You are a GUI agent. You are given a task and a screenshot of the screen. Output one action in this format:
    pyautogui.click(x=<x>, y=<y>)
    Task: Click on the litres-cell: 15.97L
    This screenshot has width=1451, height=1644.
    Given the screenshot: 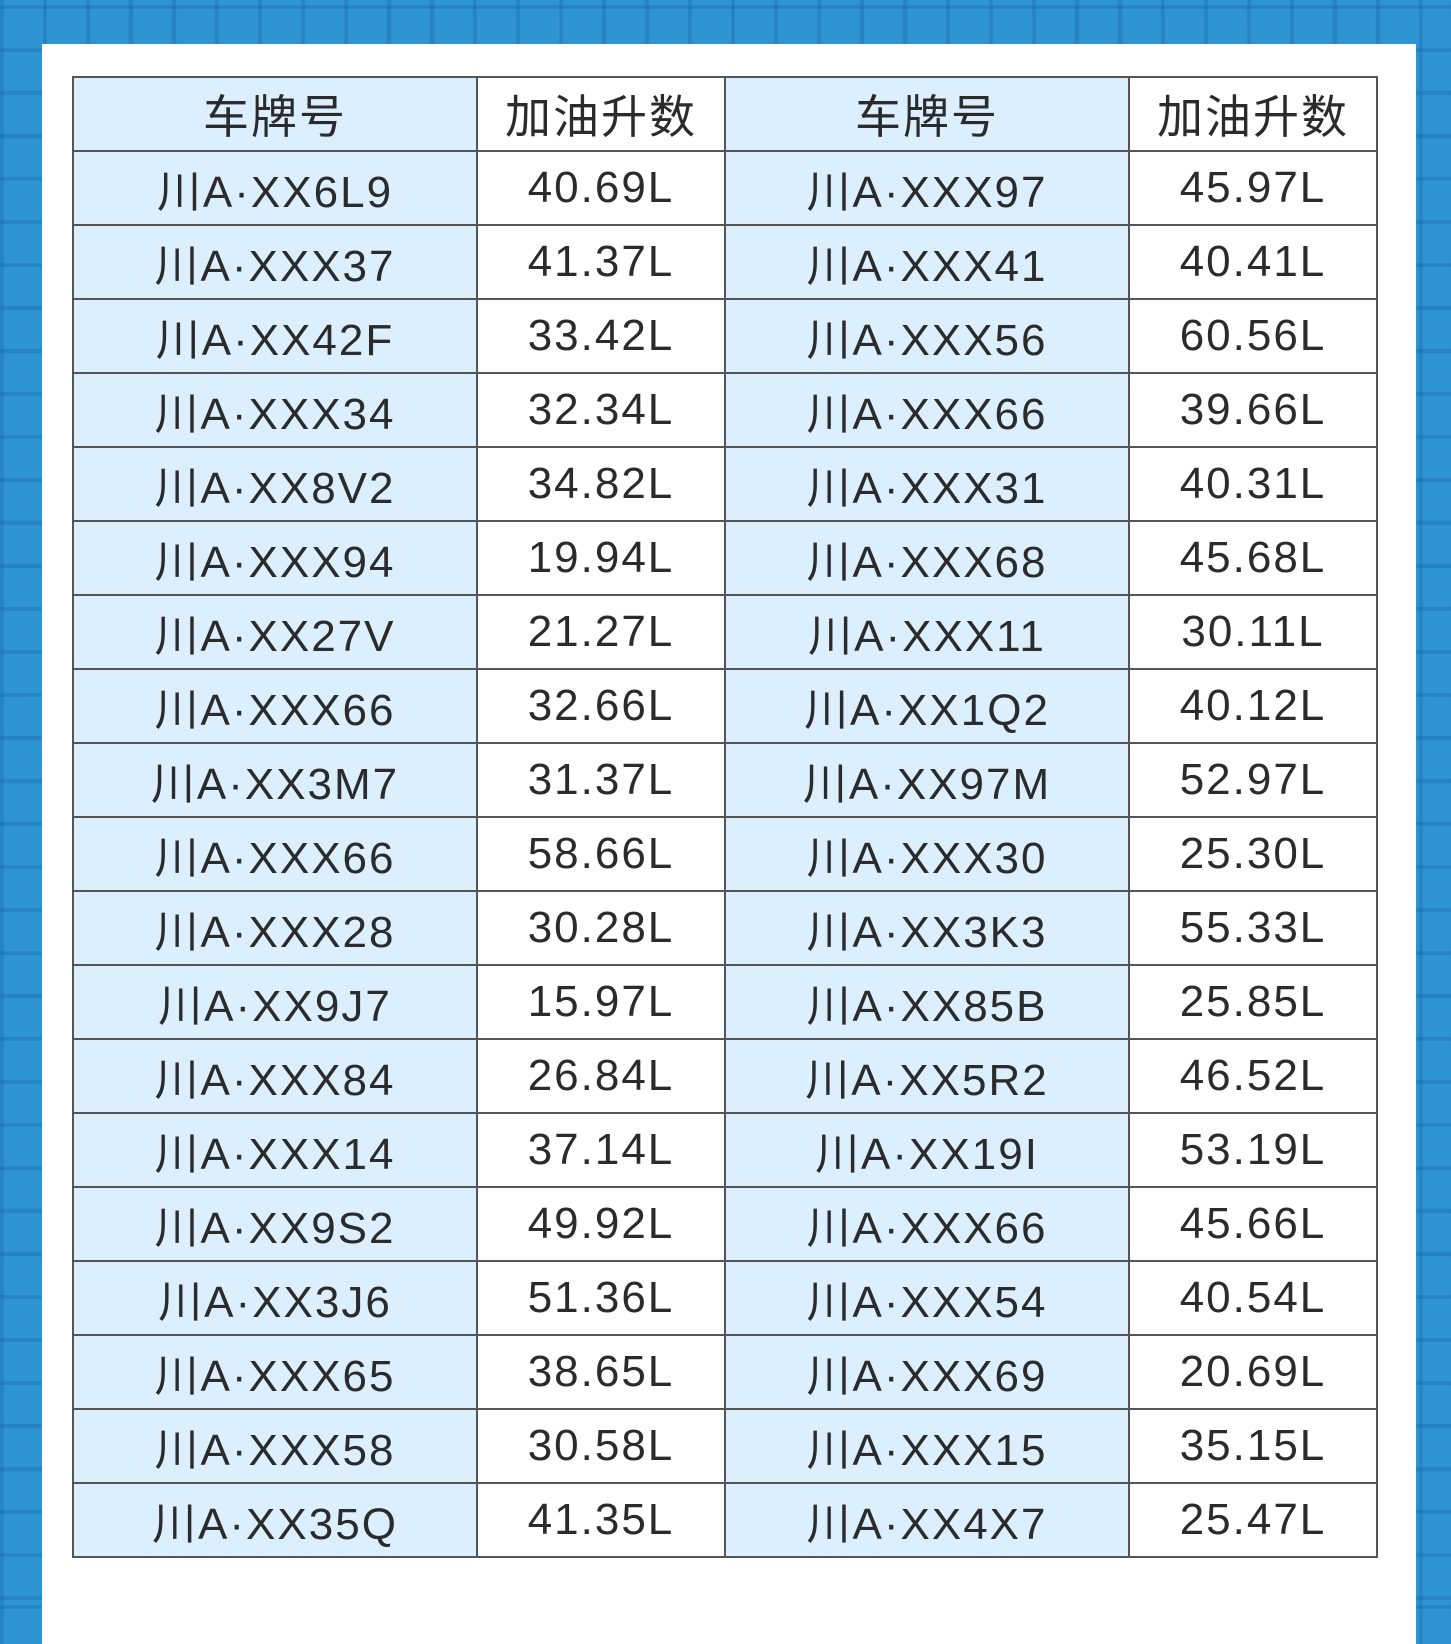 What is the action you would take?
    pyautogui.click(x=601, y=1002)
    